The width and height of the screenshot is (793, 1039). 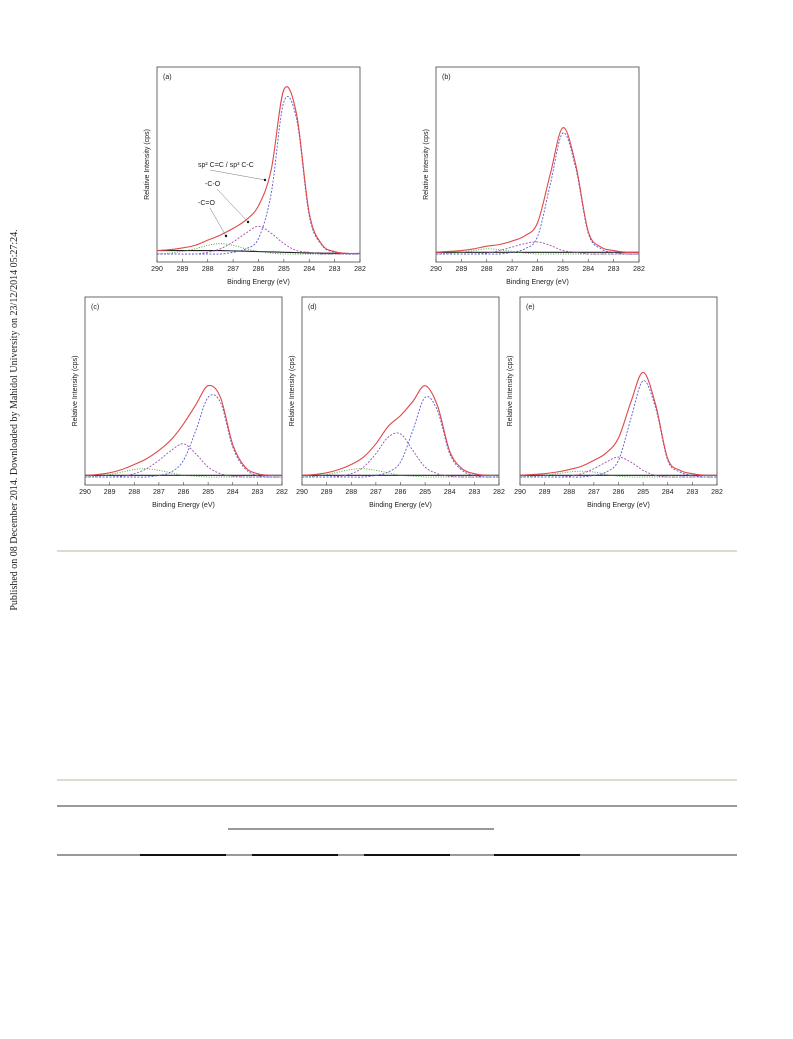 I want to click on panel-label: (e), so click(x=530, y=307).